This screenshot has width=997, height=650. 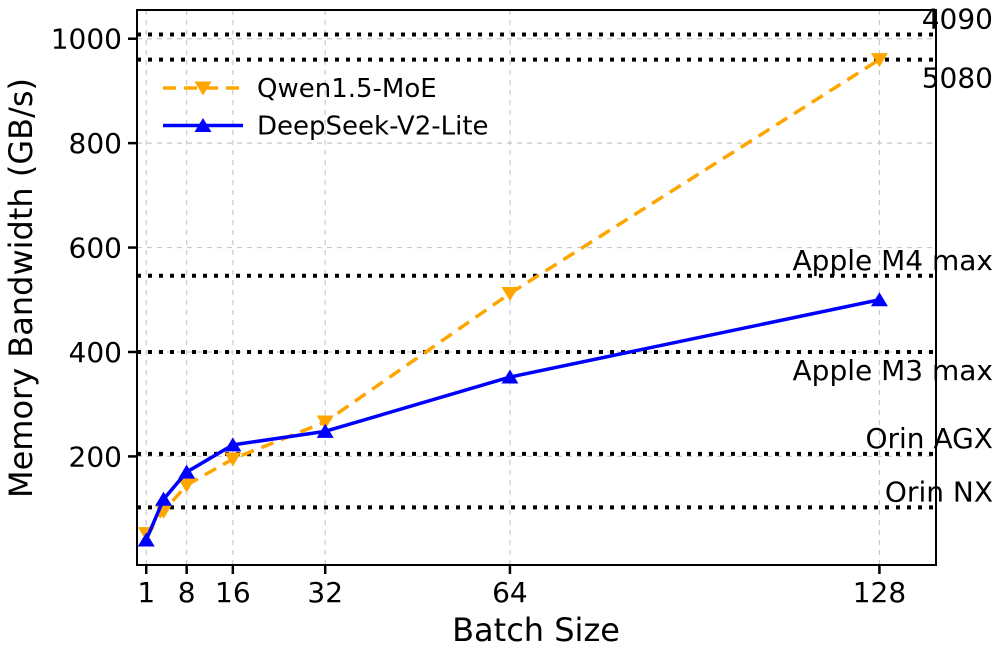 What do you see at coordinates (95, 248) in the screenshot?
I see `y-tick-label-600: 600` at bounding box center [95, 248].